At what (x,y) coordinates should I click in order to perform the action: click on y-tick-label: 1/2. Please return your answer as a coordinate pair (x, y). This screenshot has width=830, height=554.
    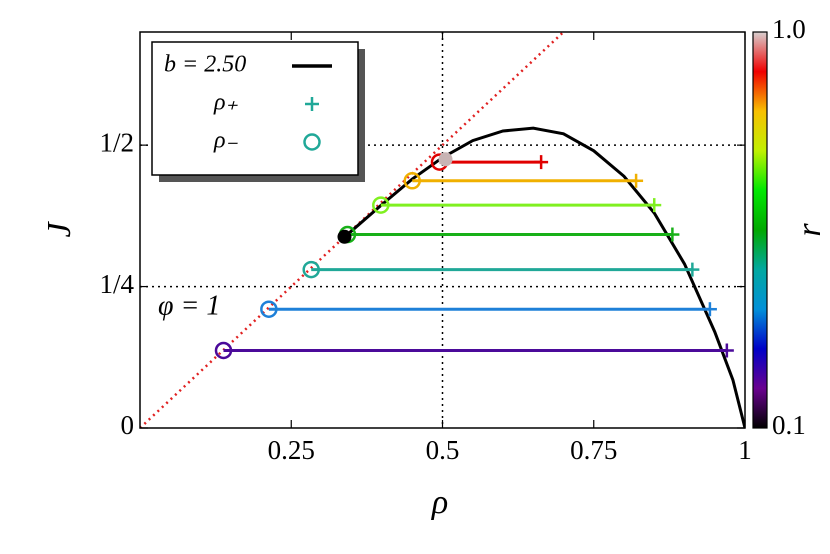
    Looking at the image, I should click on (116, 142).